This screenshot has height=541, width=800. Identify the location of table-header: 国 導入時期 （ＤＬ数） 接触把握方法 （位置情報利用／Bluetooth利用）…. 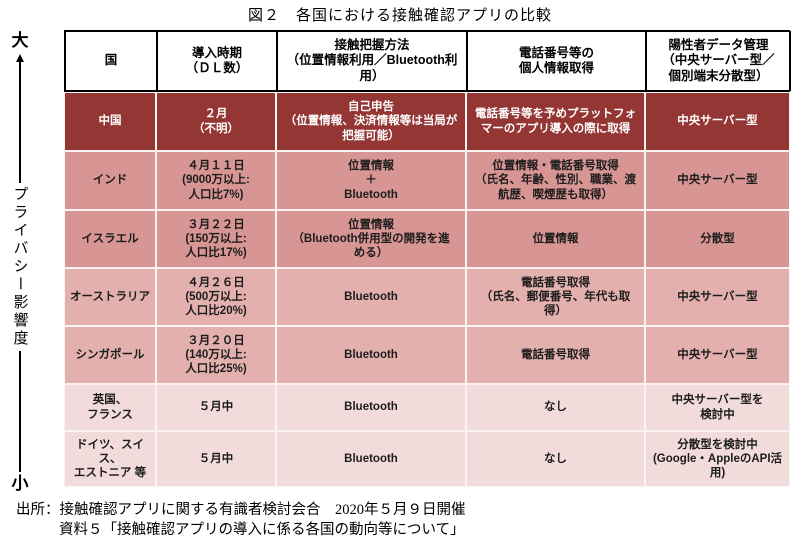
(427, 61).